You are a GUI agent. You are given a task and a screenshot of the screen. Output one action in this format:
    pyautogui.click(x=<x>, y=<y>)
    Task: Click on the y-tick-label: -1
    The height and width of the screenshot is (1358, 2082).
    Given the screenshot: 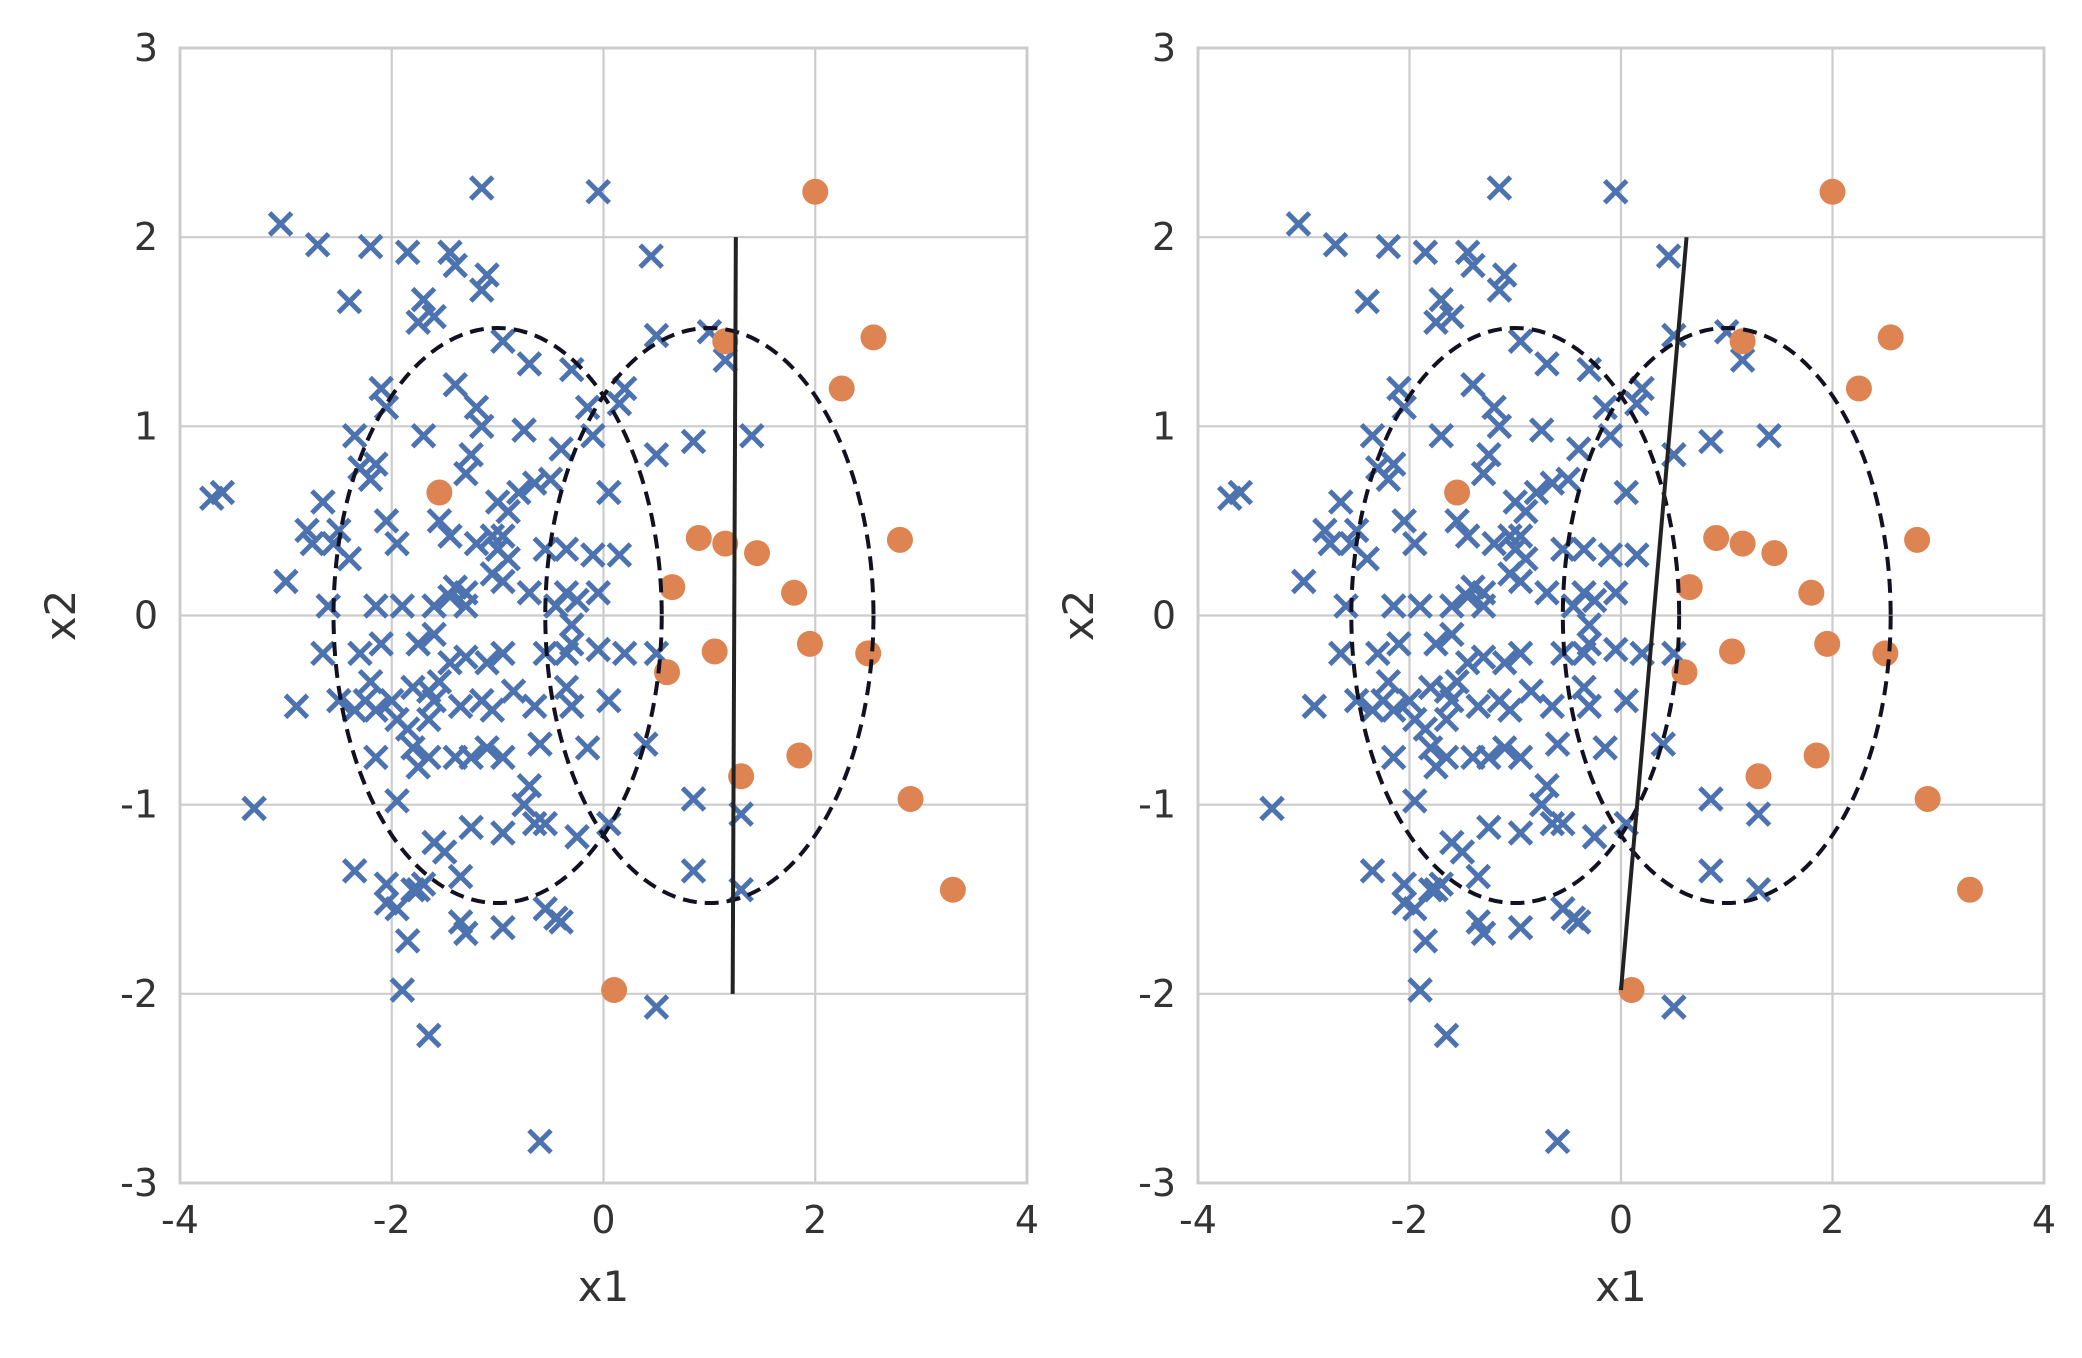 What is the action you would take?
    pyautogui.click(x=139, y=805)
    